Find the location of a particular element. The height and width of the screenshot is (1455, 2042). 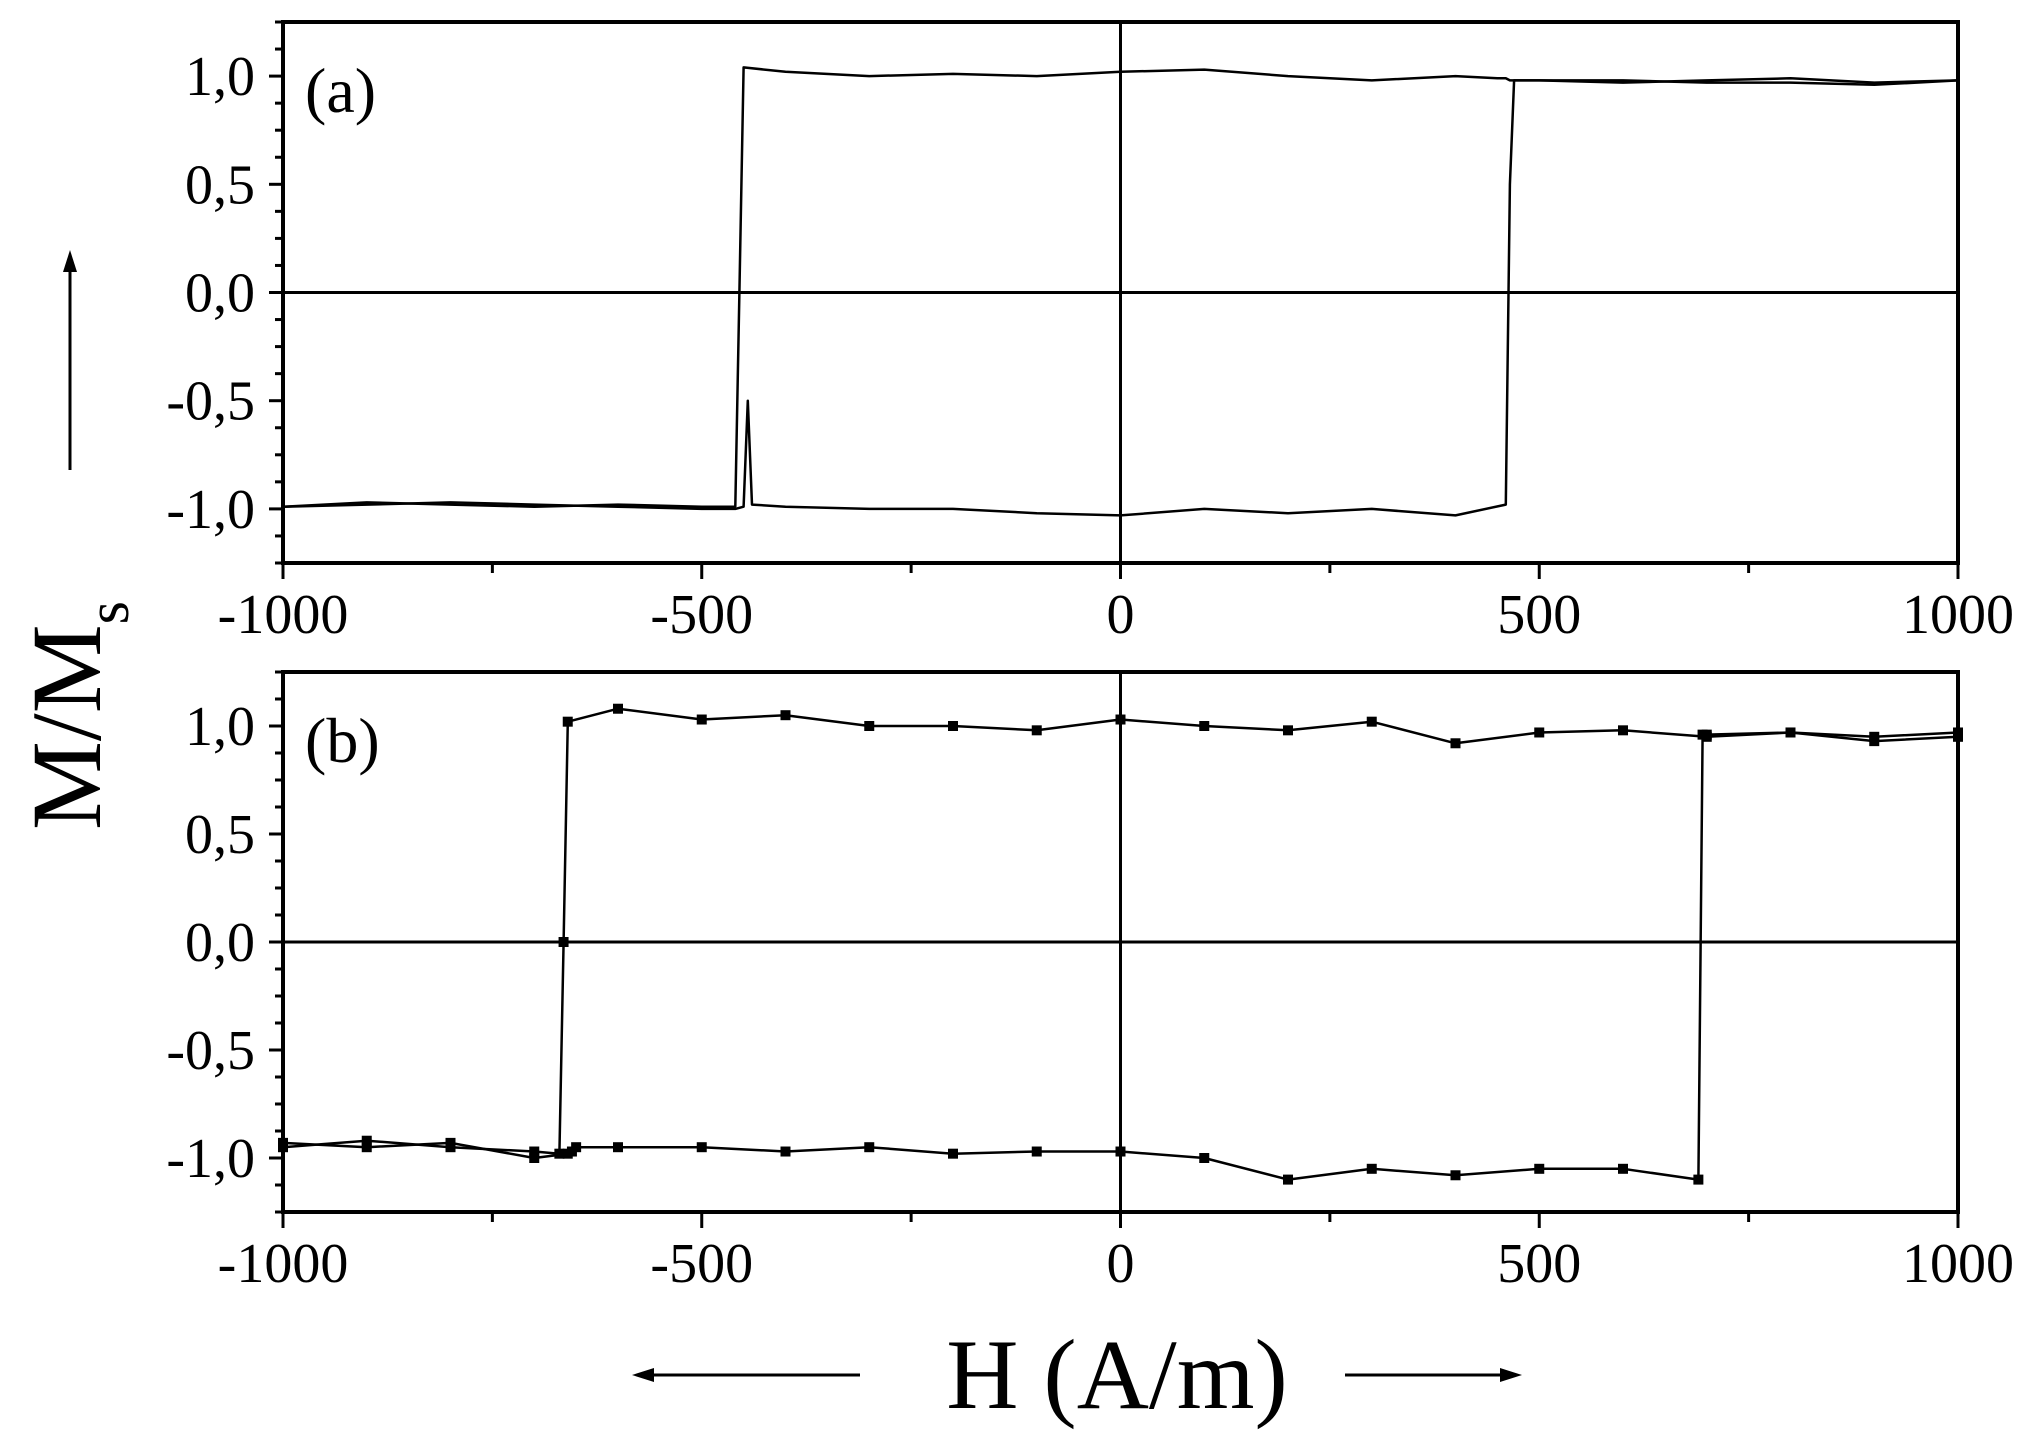

x-axis-title-group: H (A/m) is located at coordinates (1077, 1374).